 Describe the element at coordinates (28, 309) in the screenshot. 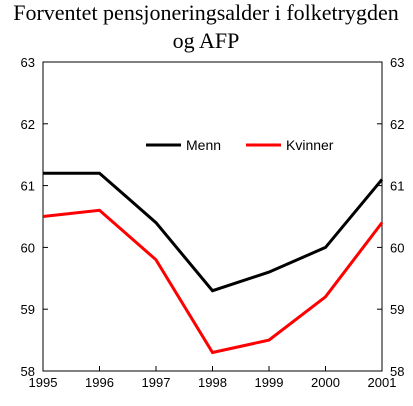

I see `y-left-tick-label: 59` at that location.